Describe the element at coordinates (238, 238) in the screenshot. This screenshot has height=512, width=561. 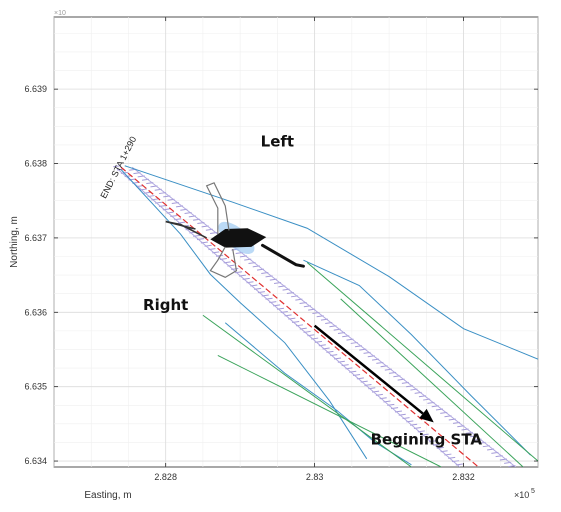
I see `survey-structure` at that location.